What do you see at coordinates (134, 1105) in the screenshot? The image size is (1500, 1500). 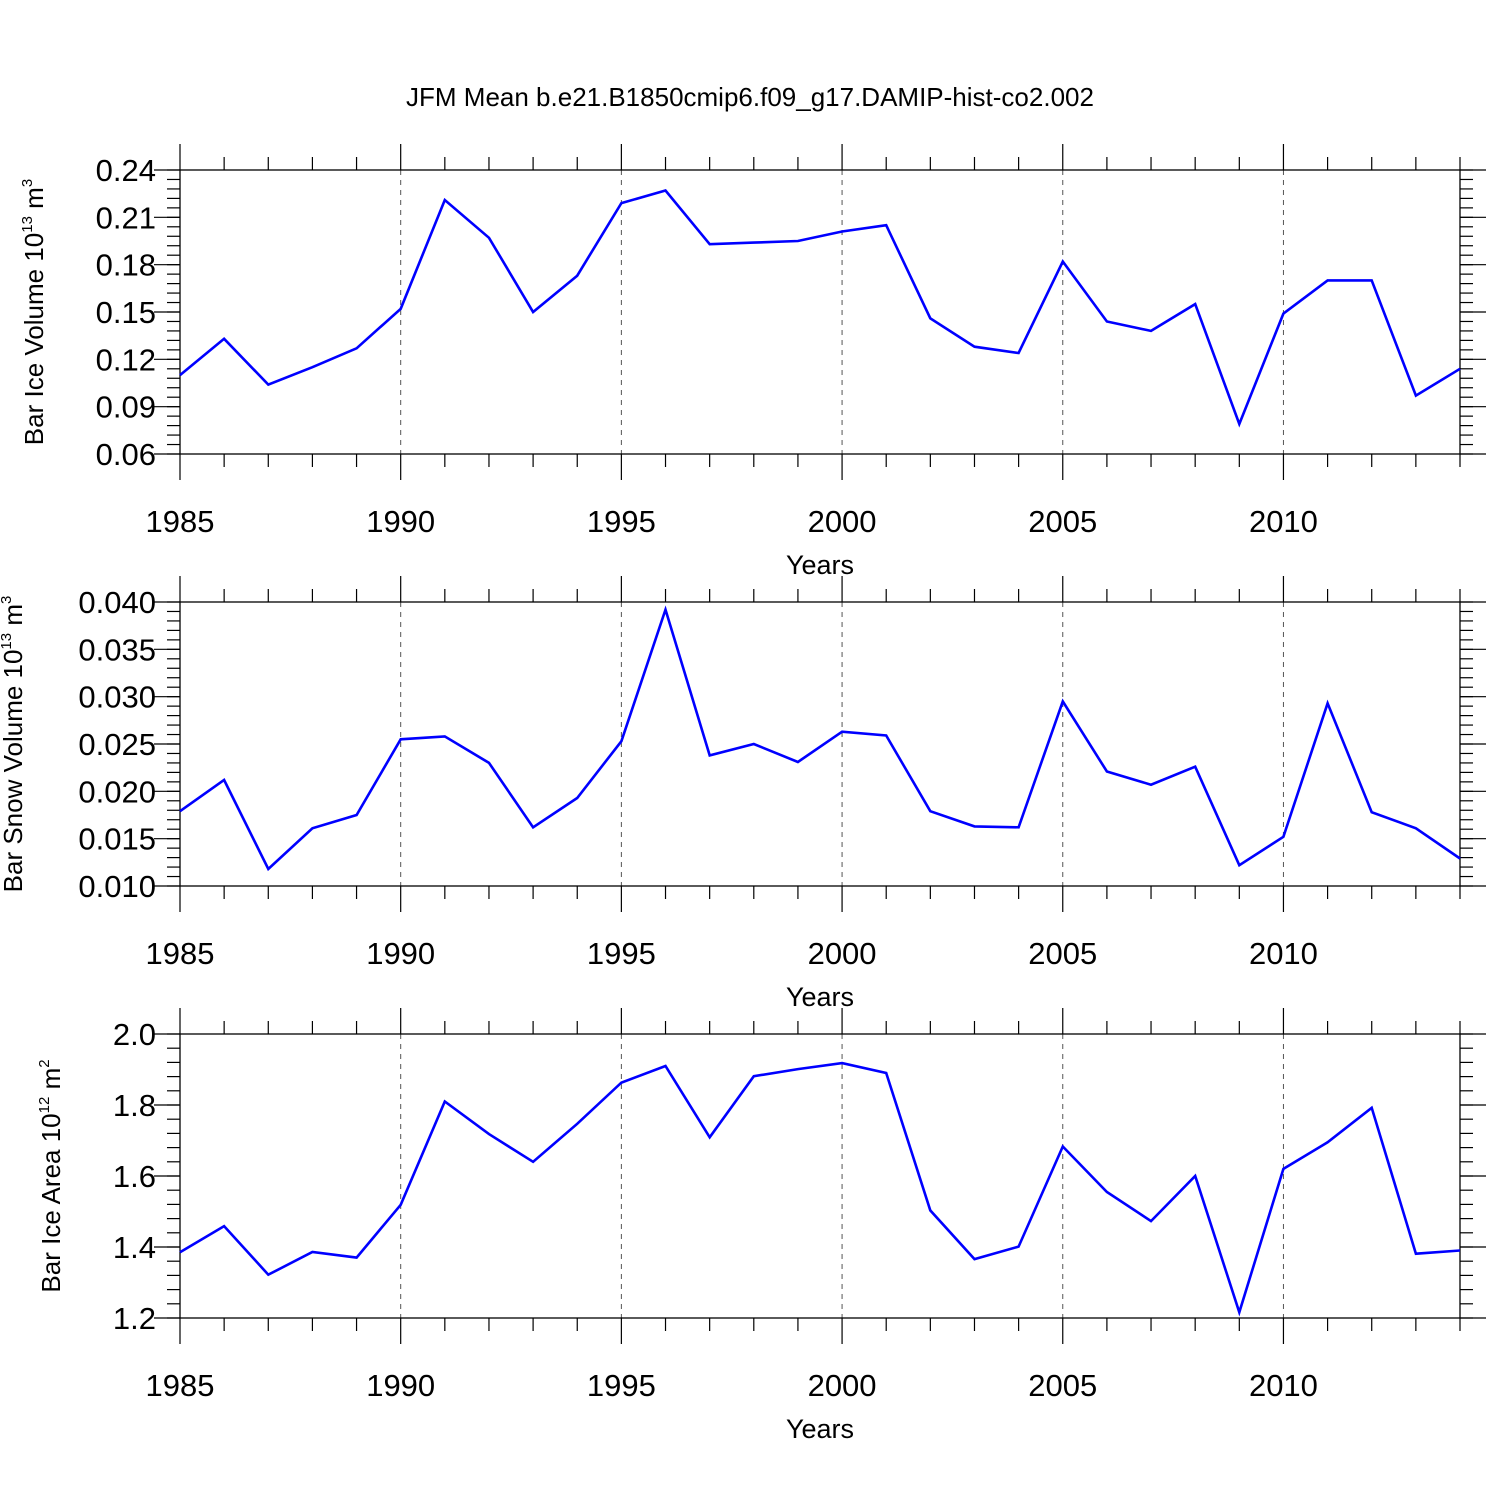 I see `y-tick-label: 1.8` at bounding box center [134, 1105].